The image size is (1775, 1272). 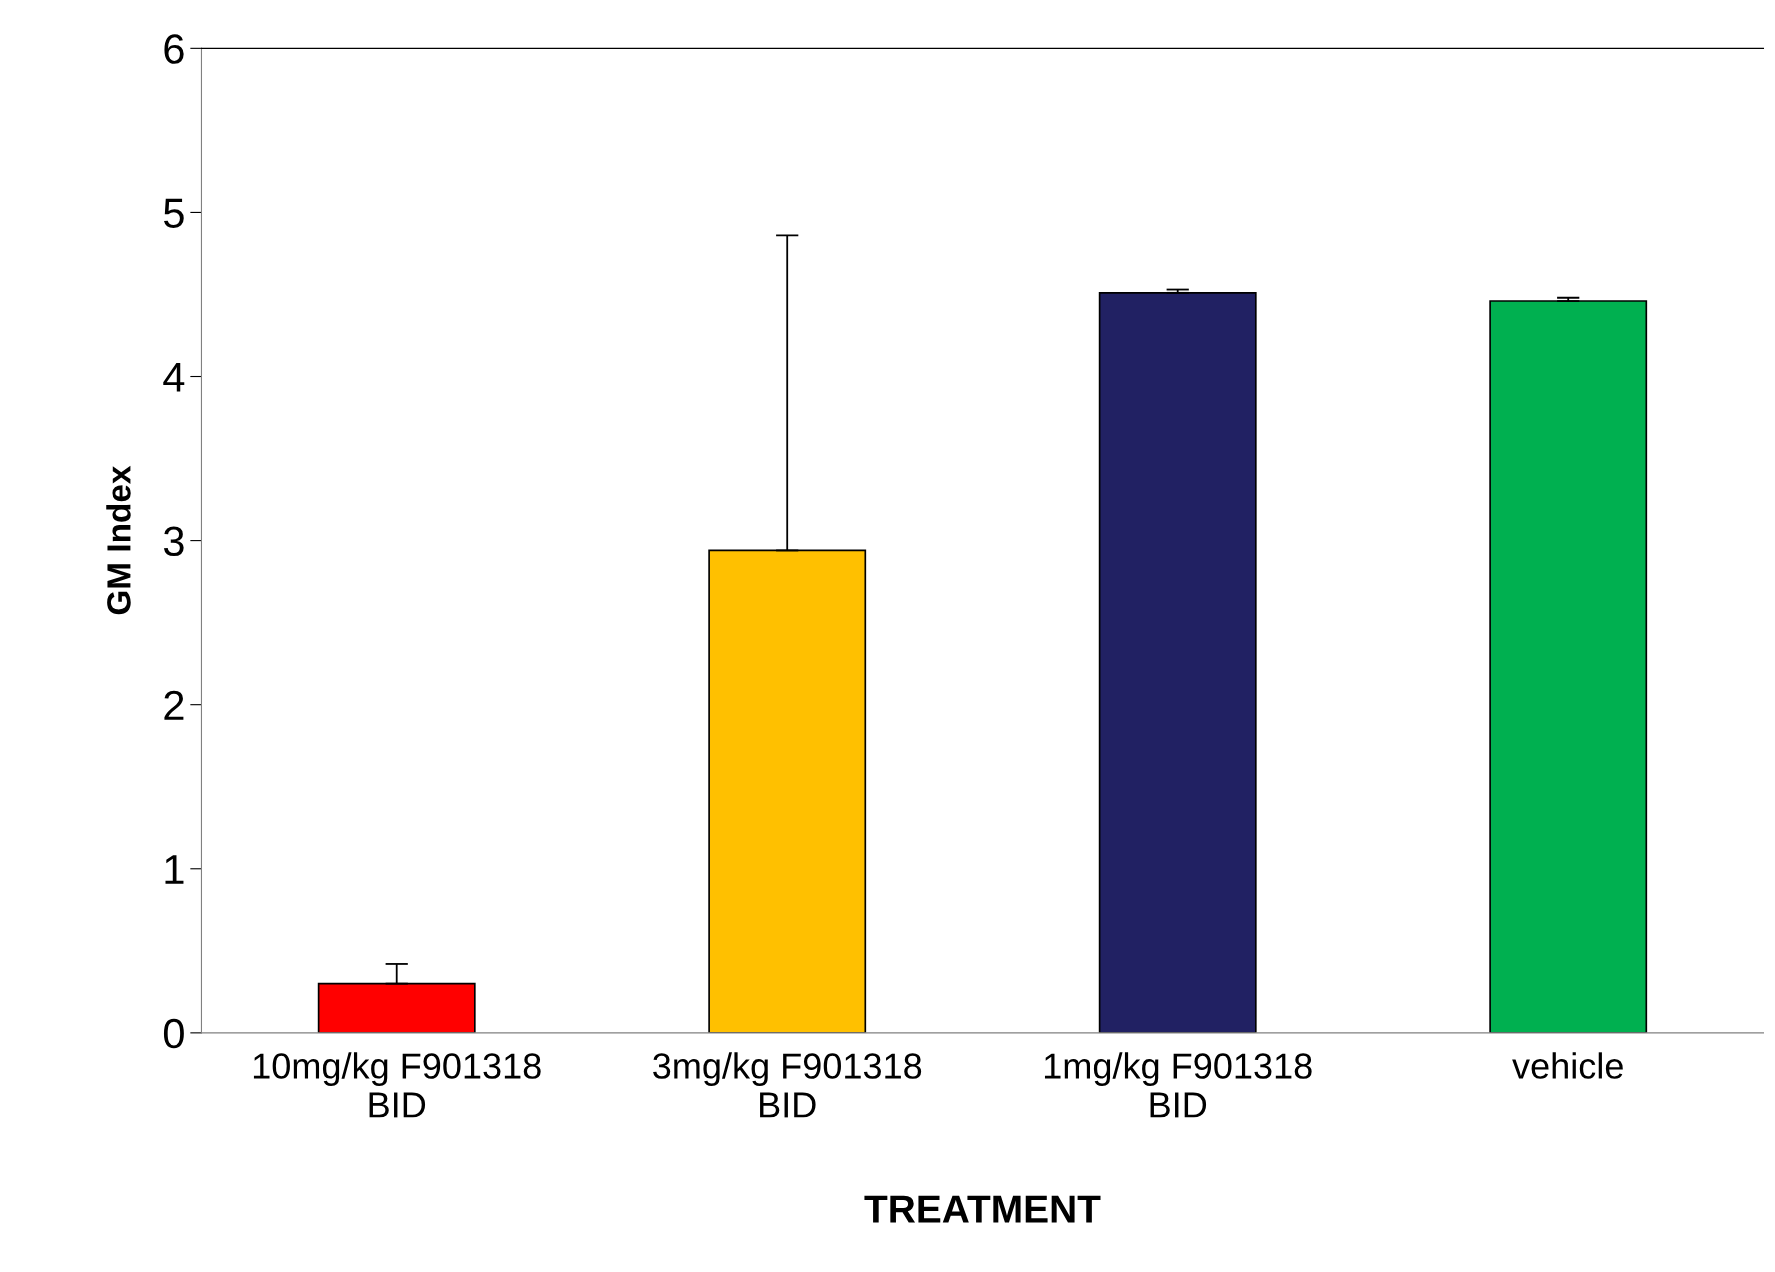 I want to click on y-tick-label: 0, so click(x=173, y=1033).